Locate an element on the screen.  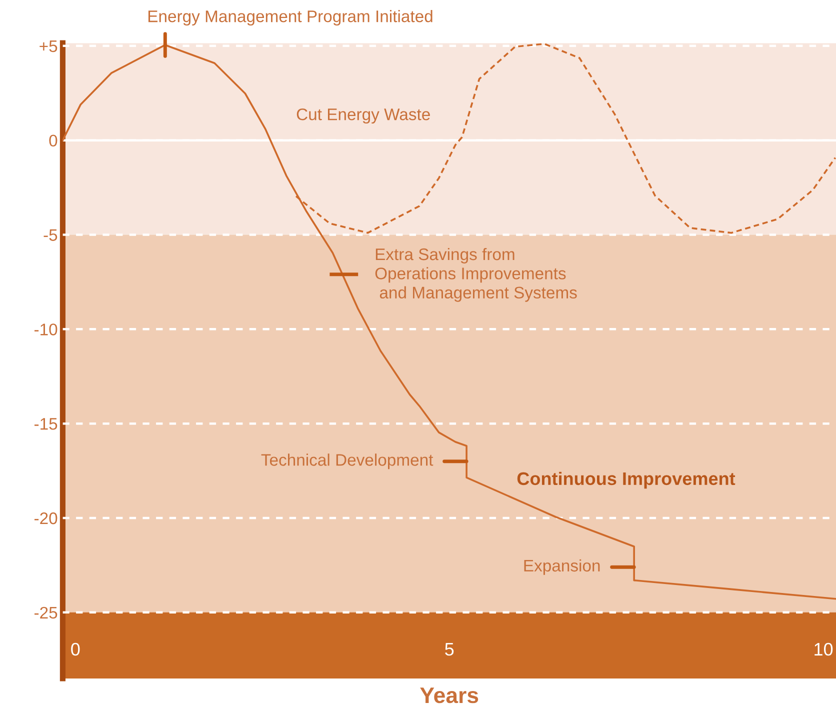
y-tick-label: -10 is located at coordinates (46, 330).